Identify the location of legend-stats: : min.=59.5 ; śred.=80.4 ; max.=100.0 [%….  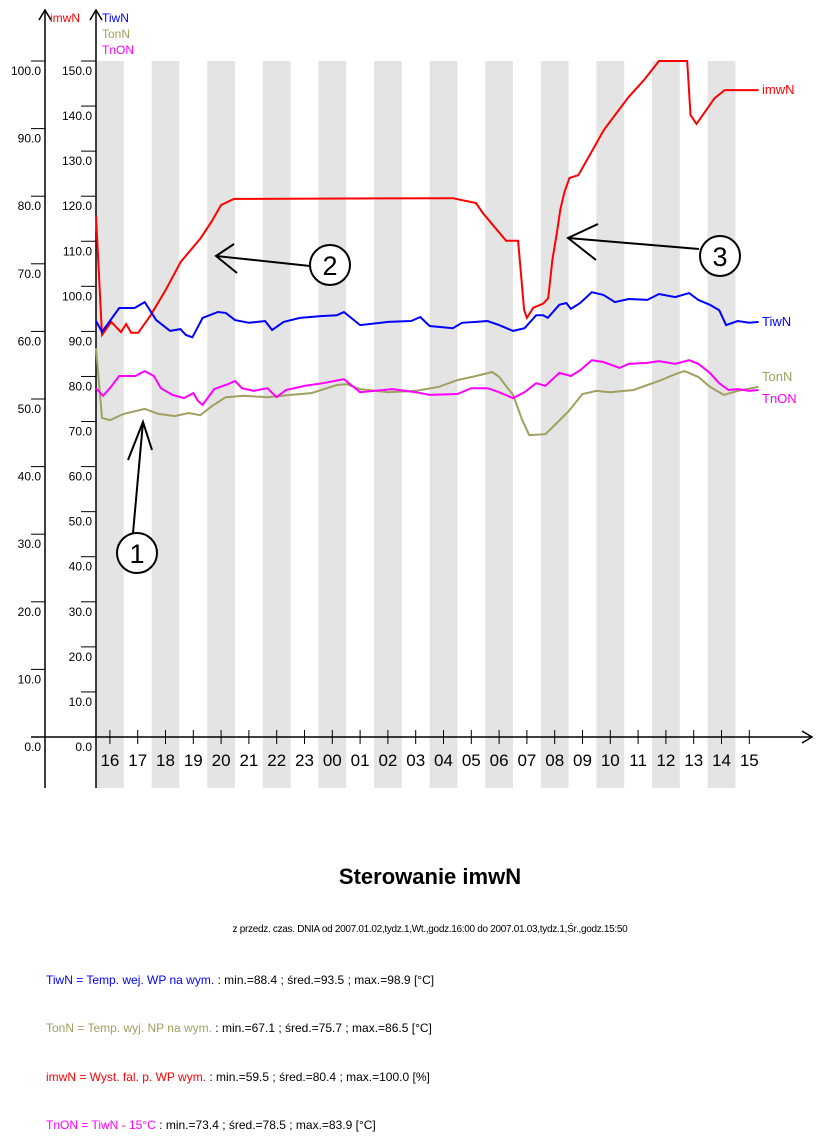
(318, 1077).